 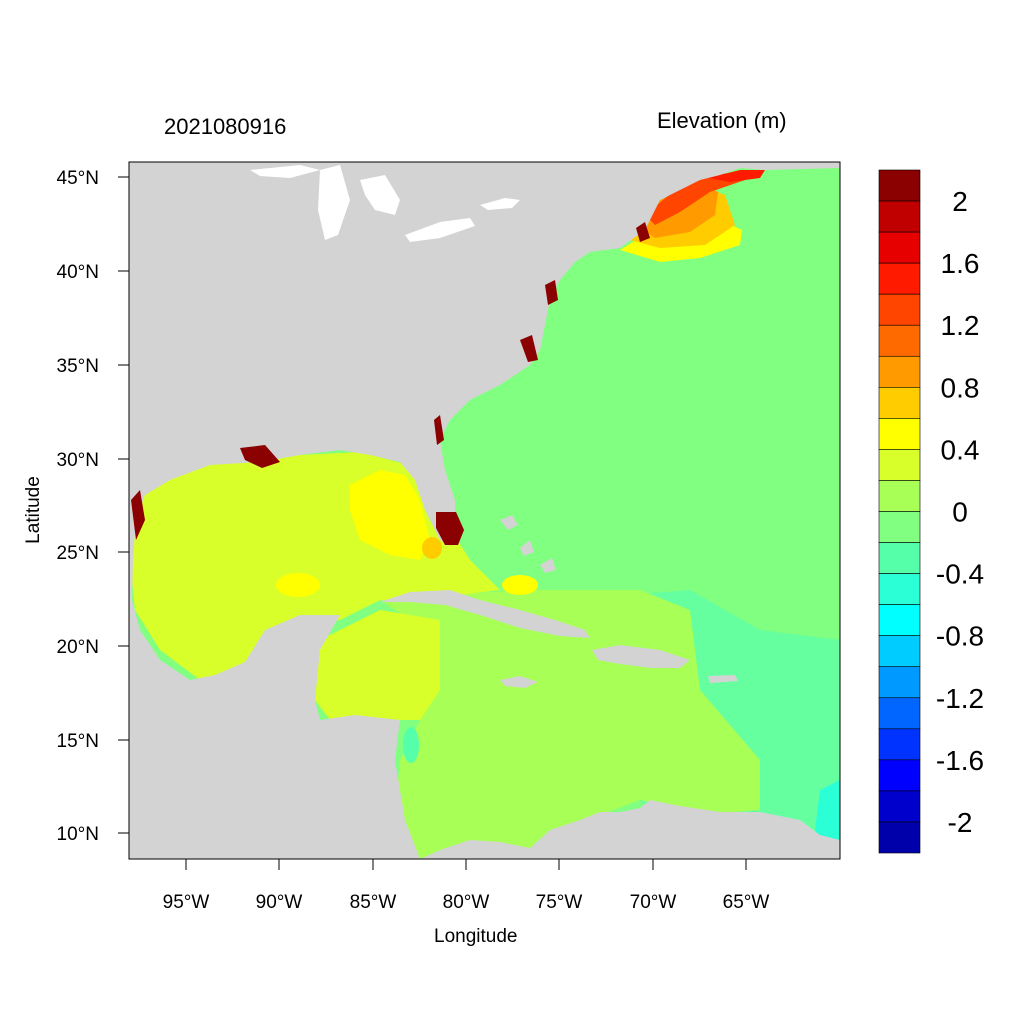 I want to click on y-axis: 45°N 40°N 35°N 30°N 25°N 20°N 15°N 10°N, so click(x=93, y=506).